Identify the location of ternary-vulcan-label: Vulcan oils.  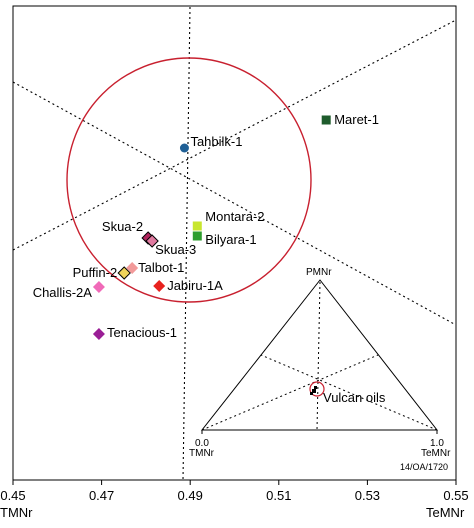
(354, 397).